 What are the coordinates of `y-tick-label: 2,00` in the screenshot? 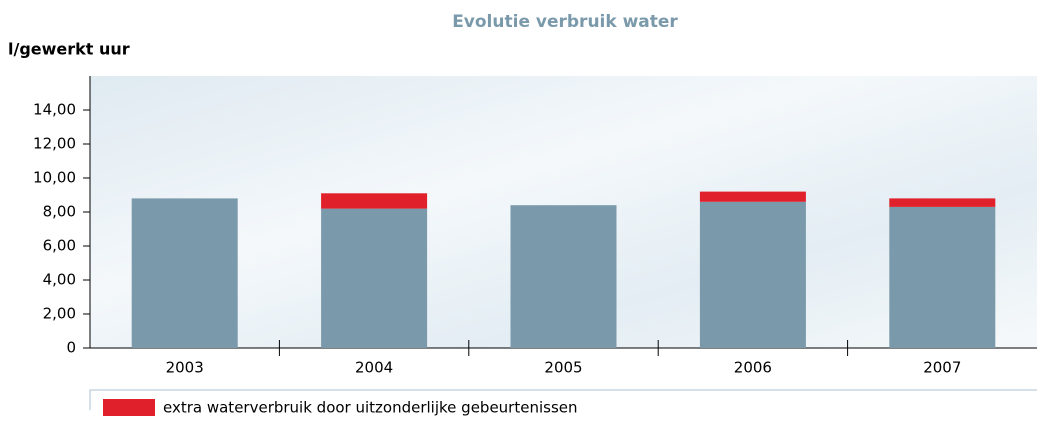 It's located at (59, 314).